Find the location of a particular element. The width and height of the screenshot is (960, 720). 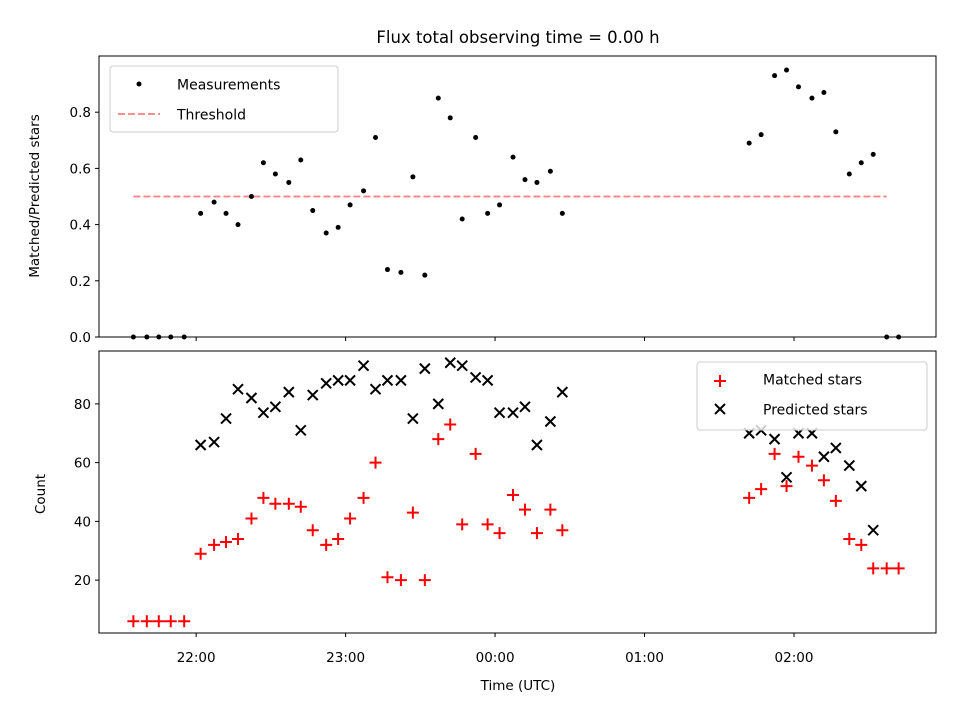

x-tick-label: 23:00 is located at coordinates (345, 658).